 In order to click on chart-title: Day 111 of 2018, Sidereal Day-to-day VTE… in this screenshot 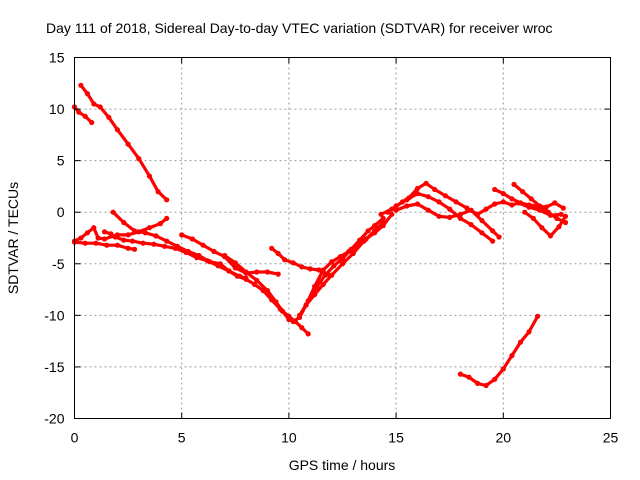, I will do `click(299, 28)`.